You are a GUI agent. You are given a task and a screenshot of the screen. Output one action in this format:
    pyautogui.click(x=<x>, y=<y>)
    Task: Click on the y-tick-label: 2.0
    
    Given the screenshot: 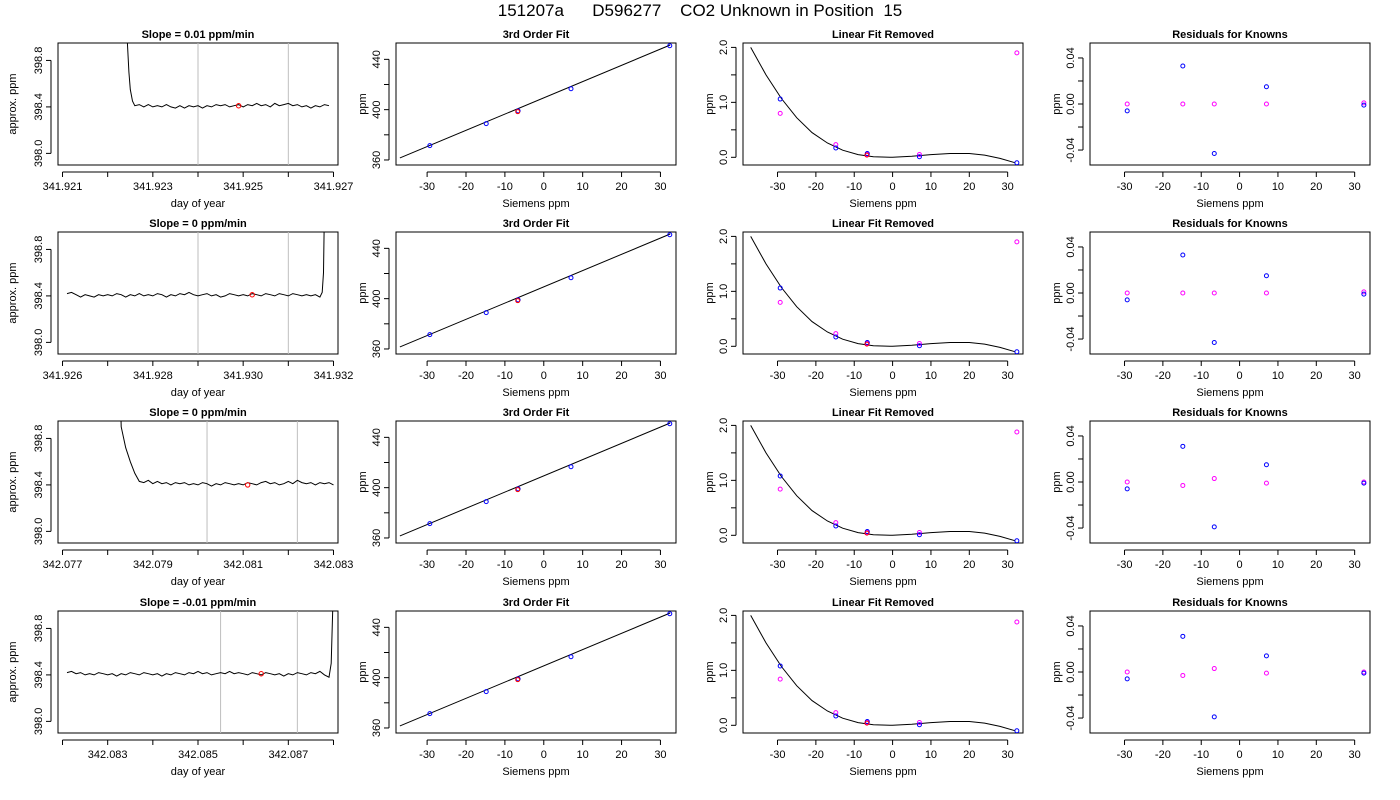 What is the action you would take?
    pyautogui.click(x=724, y=47)
    